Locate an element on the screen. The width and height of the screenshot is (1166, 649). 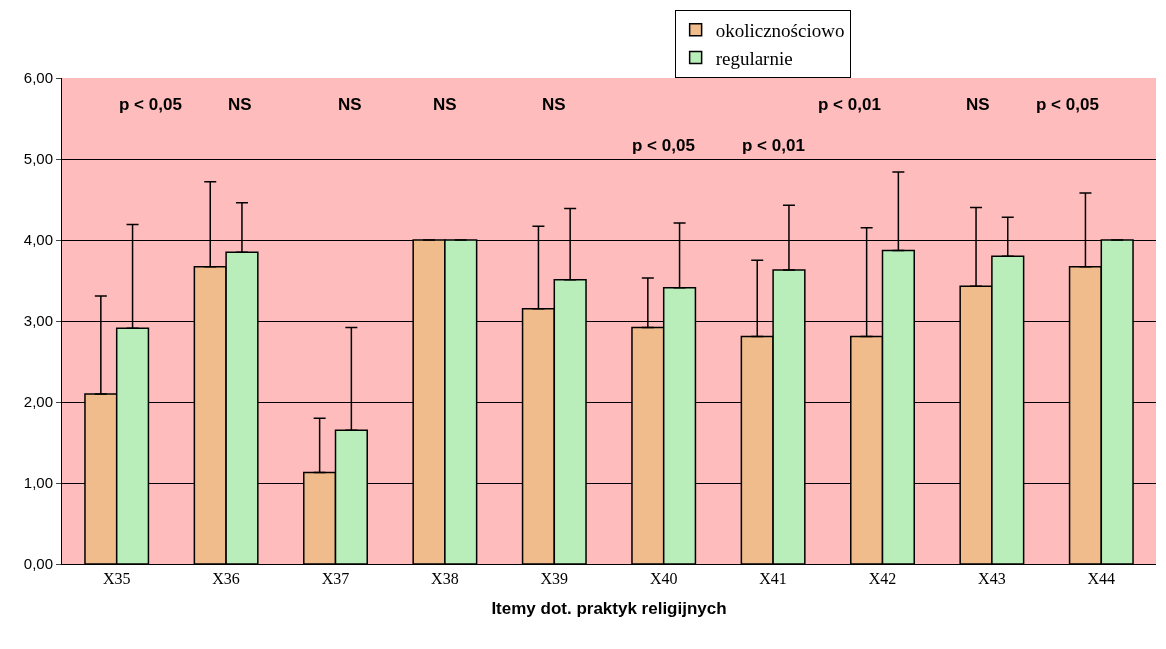
y-tick-label: 1,00 is located at coordinates (38, 483).